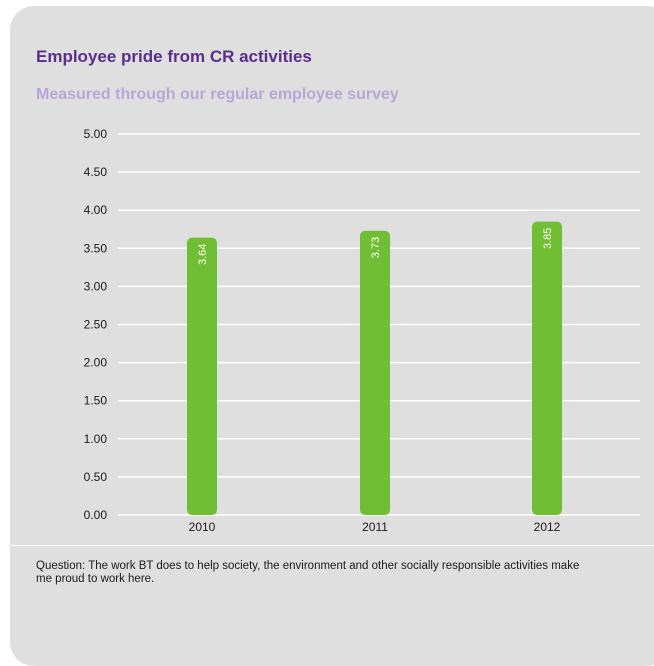  What do you see at coordinates (375, 373) in the screenshot?
I see `bar-2011` at bounding box center [375, 373].